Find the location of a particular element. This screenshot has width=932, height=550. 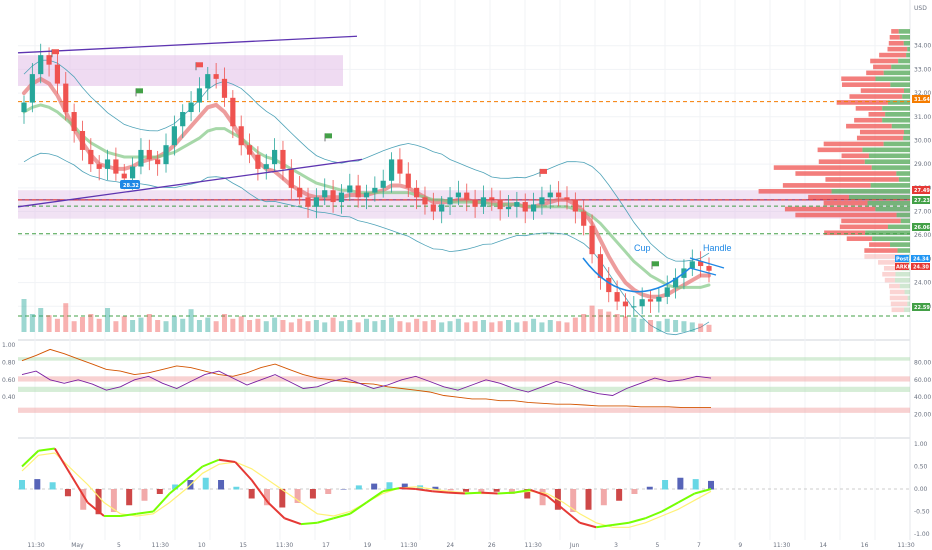

time-axis-label: May is located at coordinates (77, 545).